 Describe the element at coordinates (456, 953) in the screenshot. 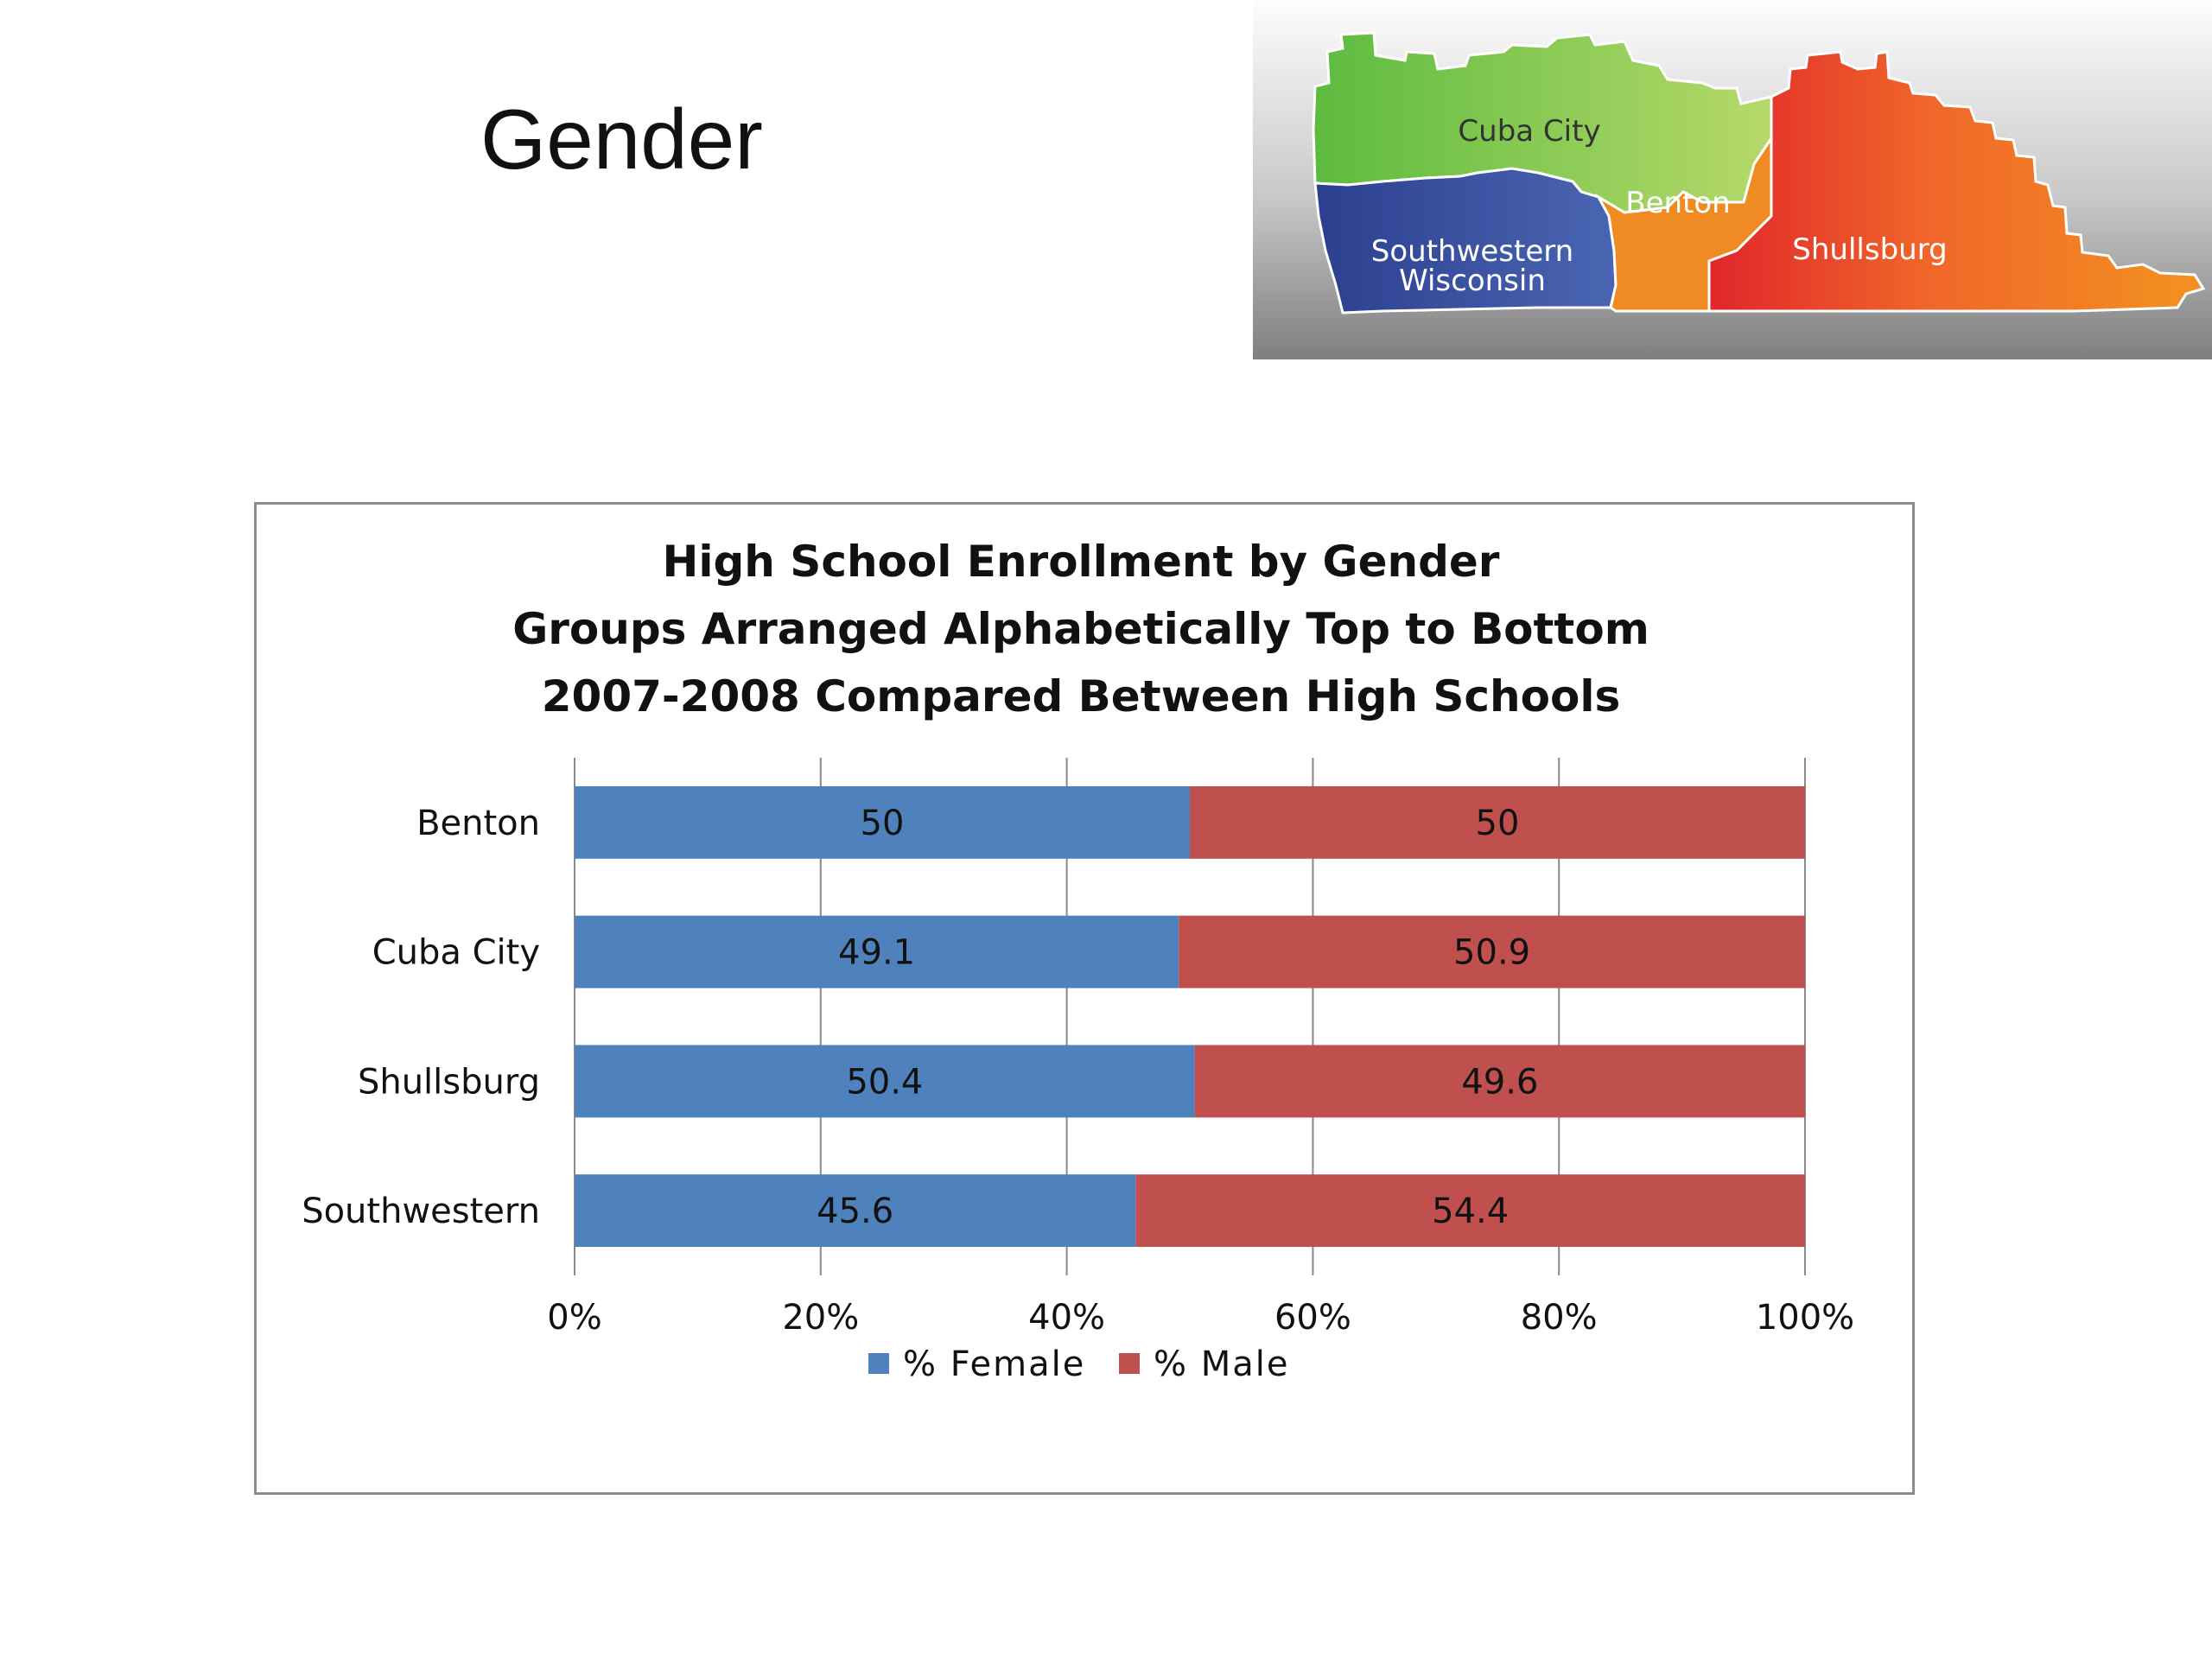

I see `category-label: Cuba City` at that location.